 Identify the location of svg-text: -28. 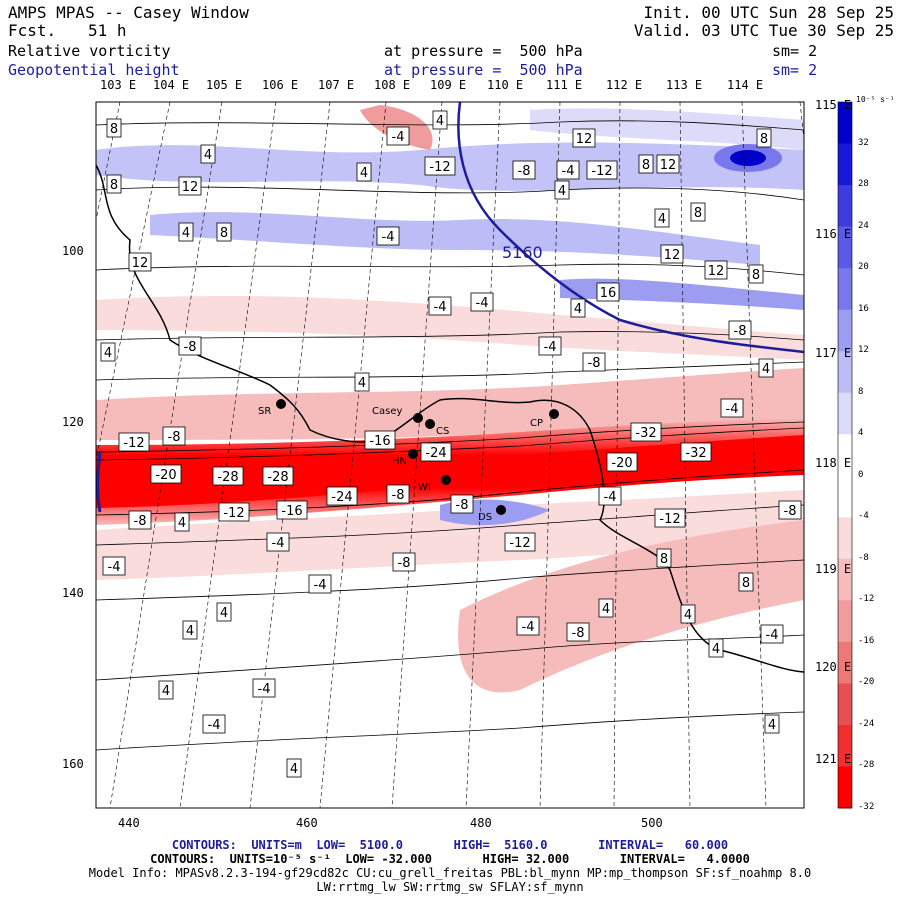
(277, 477).